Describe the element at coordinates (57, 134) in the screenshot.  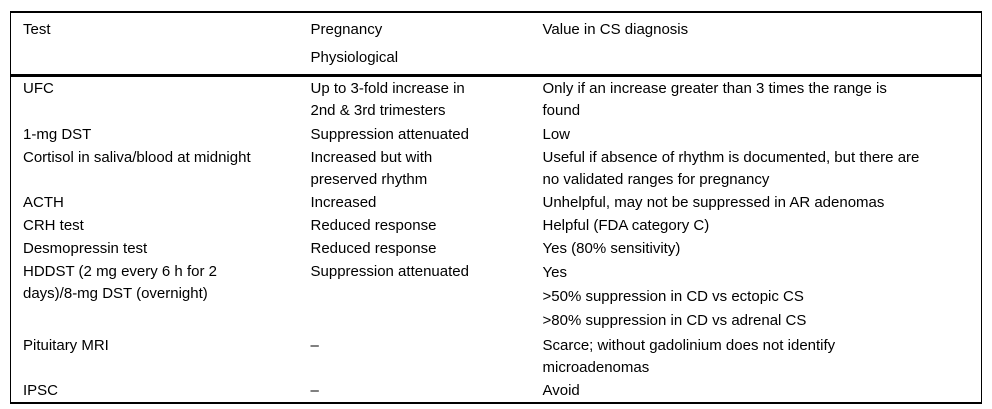
I see `cell-test: 1-mg DST` at that location.